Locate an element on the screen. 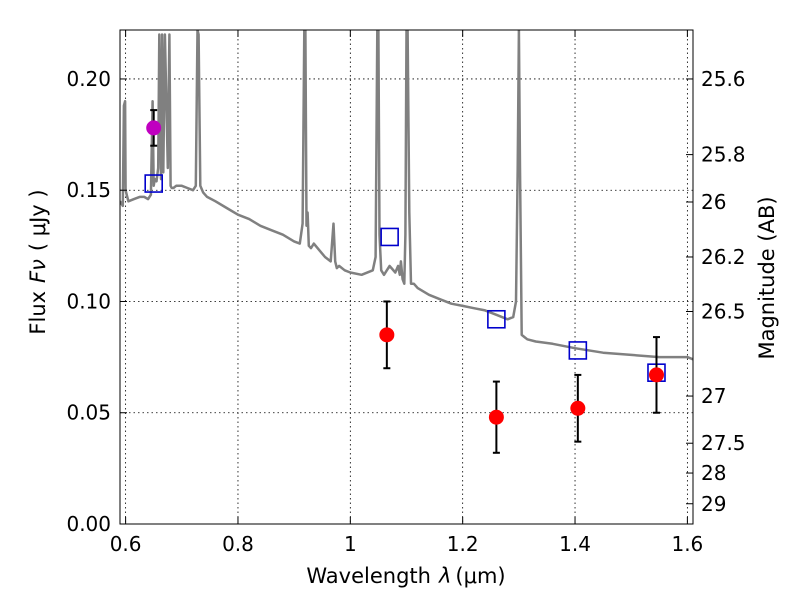 The width and height of the screenshot is (800, 600). y2-tick-label: 26.2 is located at coordinates (723, 257).